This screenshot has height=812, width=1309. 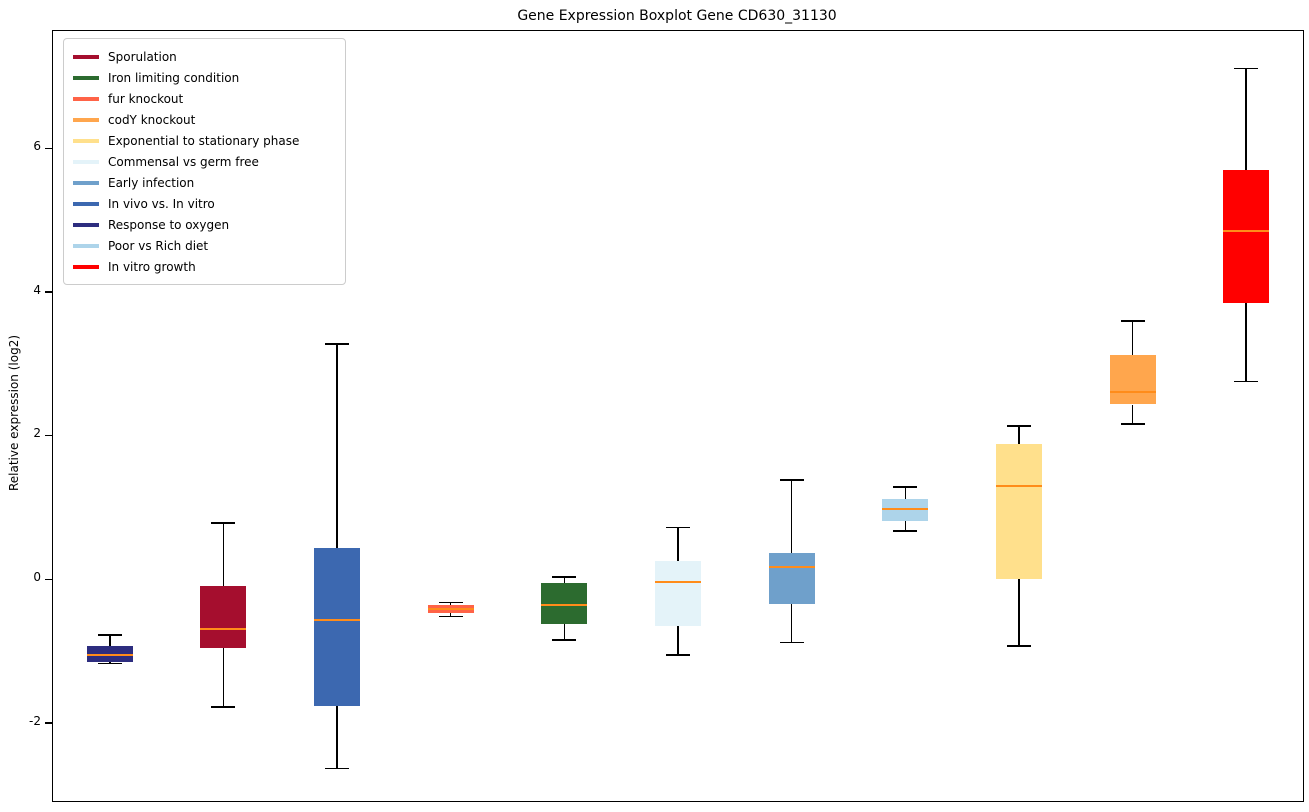 What do you see at coordinates (37, 433) in the screenshot?
I see `y-tick-label: 2` at bounding box center [37, 433].